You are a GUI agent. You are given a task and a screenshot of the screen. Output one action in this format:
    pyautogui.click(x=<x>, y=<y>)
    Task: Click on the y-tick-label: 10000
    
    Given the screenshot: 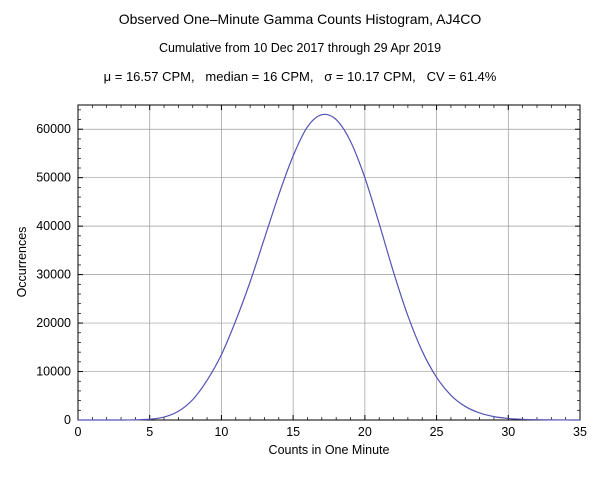 What is the action you would take?
    pyautogui.click(x=53, y=372)
    